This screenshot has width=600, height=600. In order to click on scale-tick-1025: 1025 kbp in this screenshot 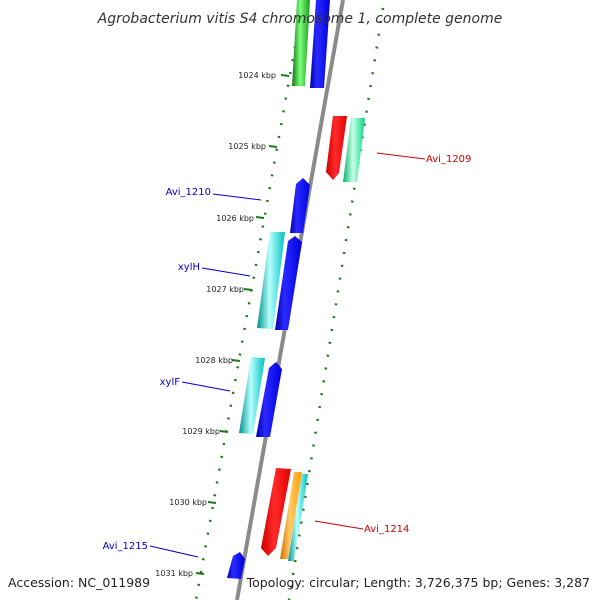, I will do `click(253, 146)`.